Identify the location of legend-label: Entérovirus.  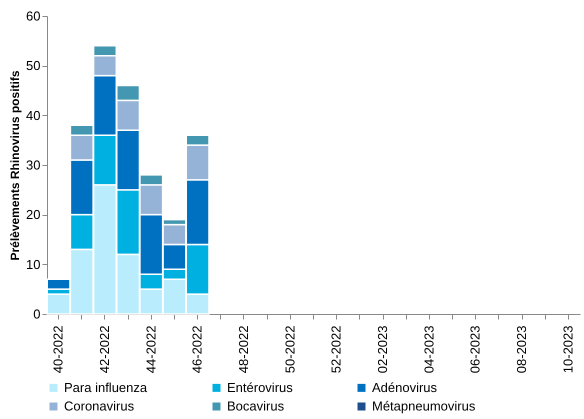
(260, 387).